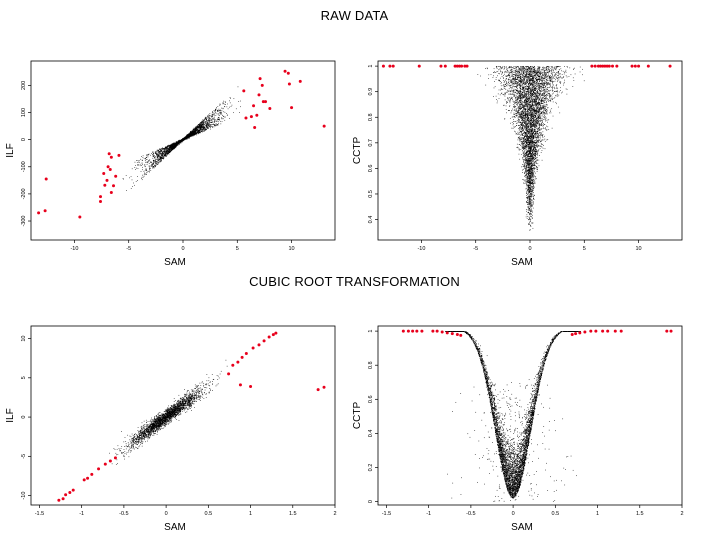 This screenshot has height=558, width=709. I want to click on x-axis-label: SAM, so click(522, 262).